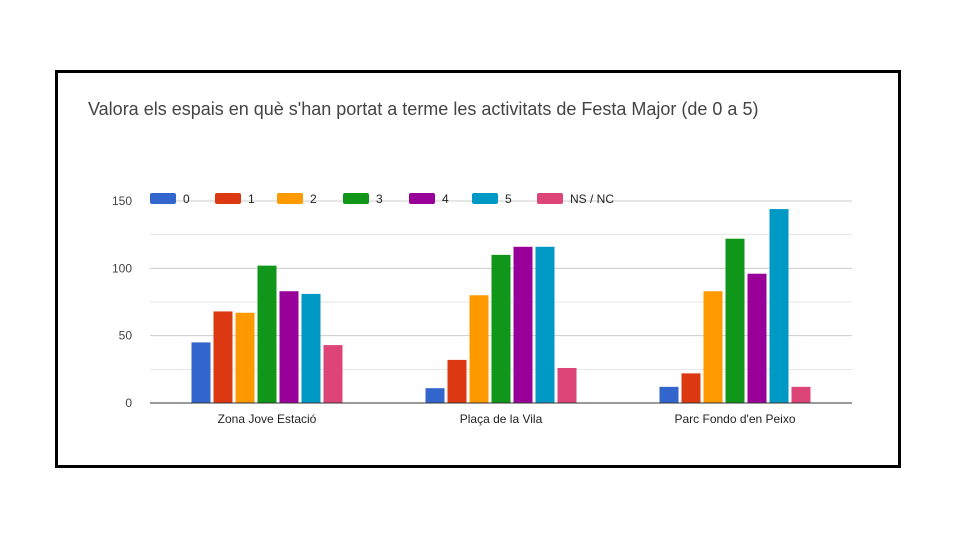 Image resolution: width=962 pixels, height=542 pixels. What do you see at coordinates (313, 199) in the screenshot?
I see `legend-label: 2` at bounding box center [313, 199].